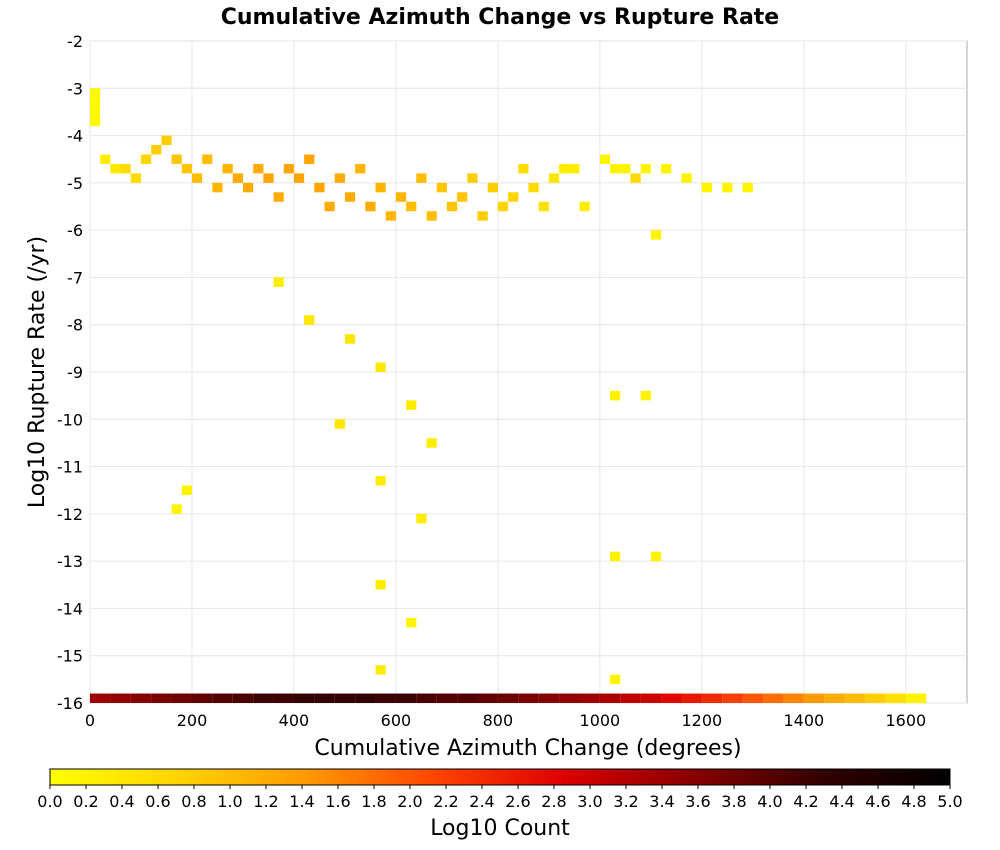 The height and width of the screenshot is (850, 1000). Describe the element at coordinates (229, 801) in the screenshot. I see `colorbar-tick-label: 1.0` at that location.